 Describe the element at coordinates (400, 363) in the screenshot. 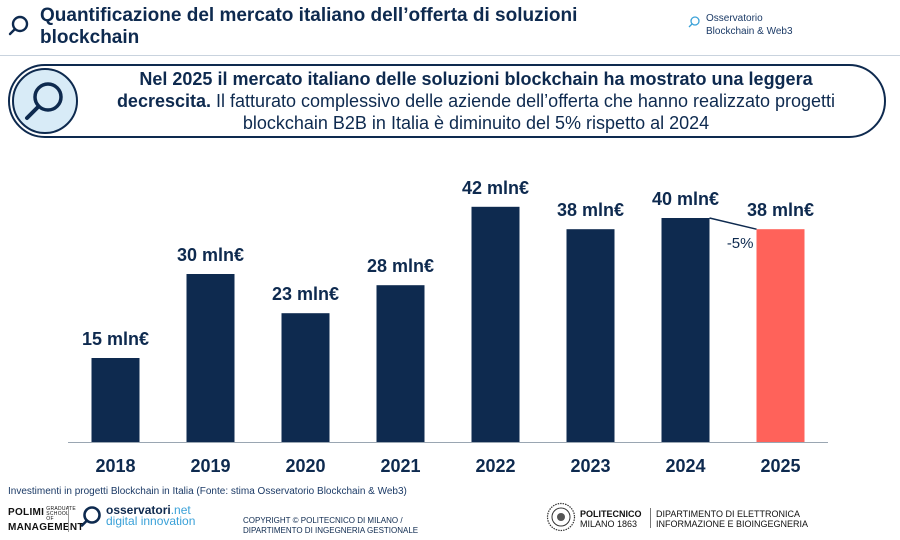

I see `bar-2021` at that location.